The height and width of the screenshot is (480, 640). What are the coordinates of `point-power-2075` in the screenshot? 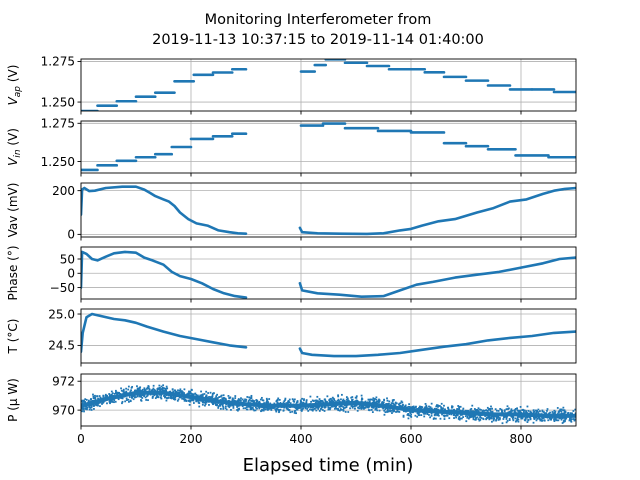 It's located at (230, 397).